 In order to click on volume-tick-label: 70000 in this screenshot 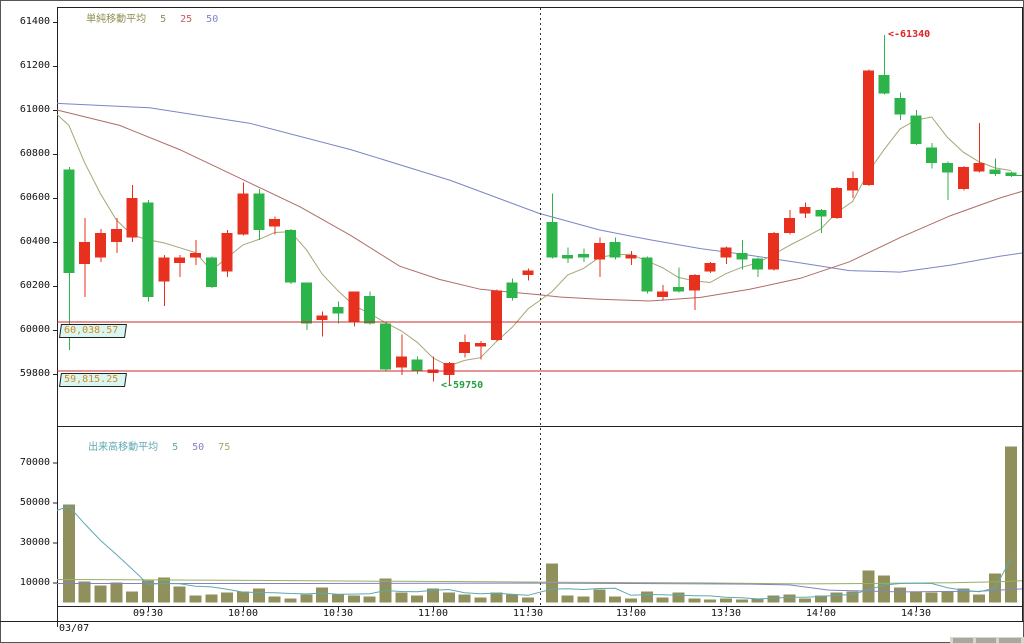, I will do `click(34, 462)`.